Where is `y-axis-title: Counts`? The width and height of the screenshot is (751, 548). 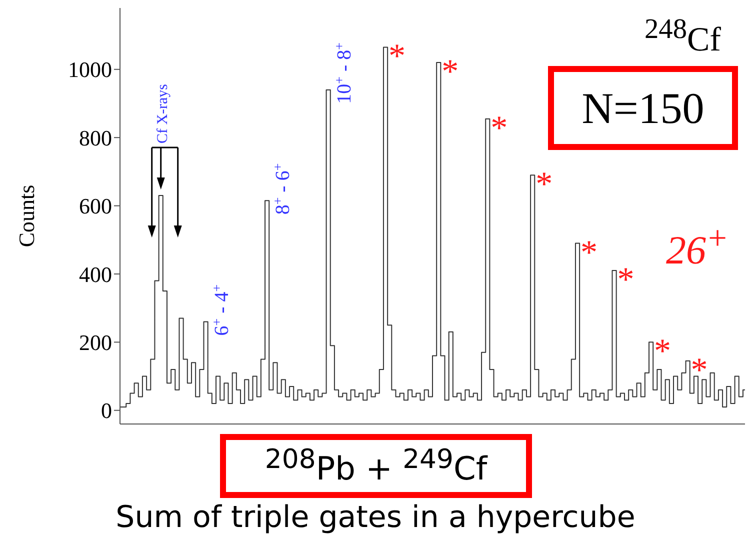 y-axis-title: Counts is located at coordinates (26, 216).